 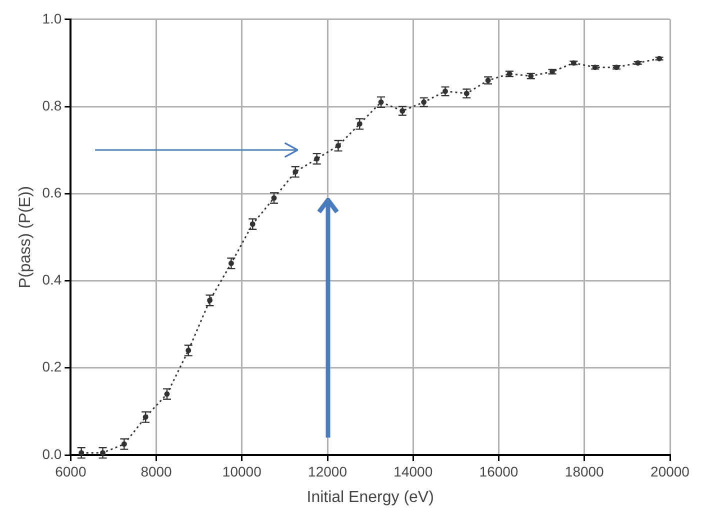 I want to click on y-tick-label: 0.8, so click(x=52, y=105).